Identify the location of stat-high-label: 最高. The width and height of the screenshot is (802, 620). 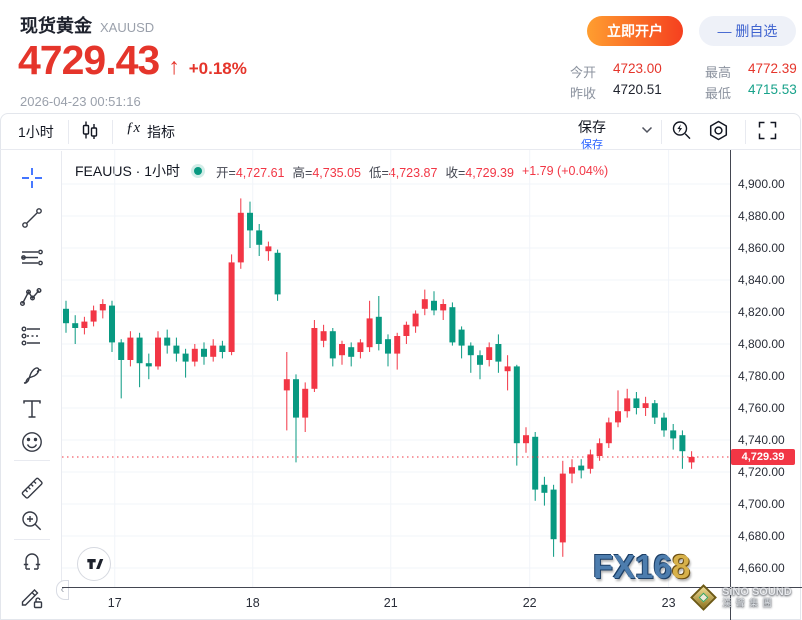
(718, 72).